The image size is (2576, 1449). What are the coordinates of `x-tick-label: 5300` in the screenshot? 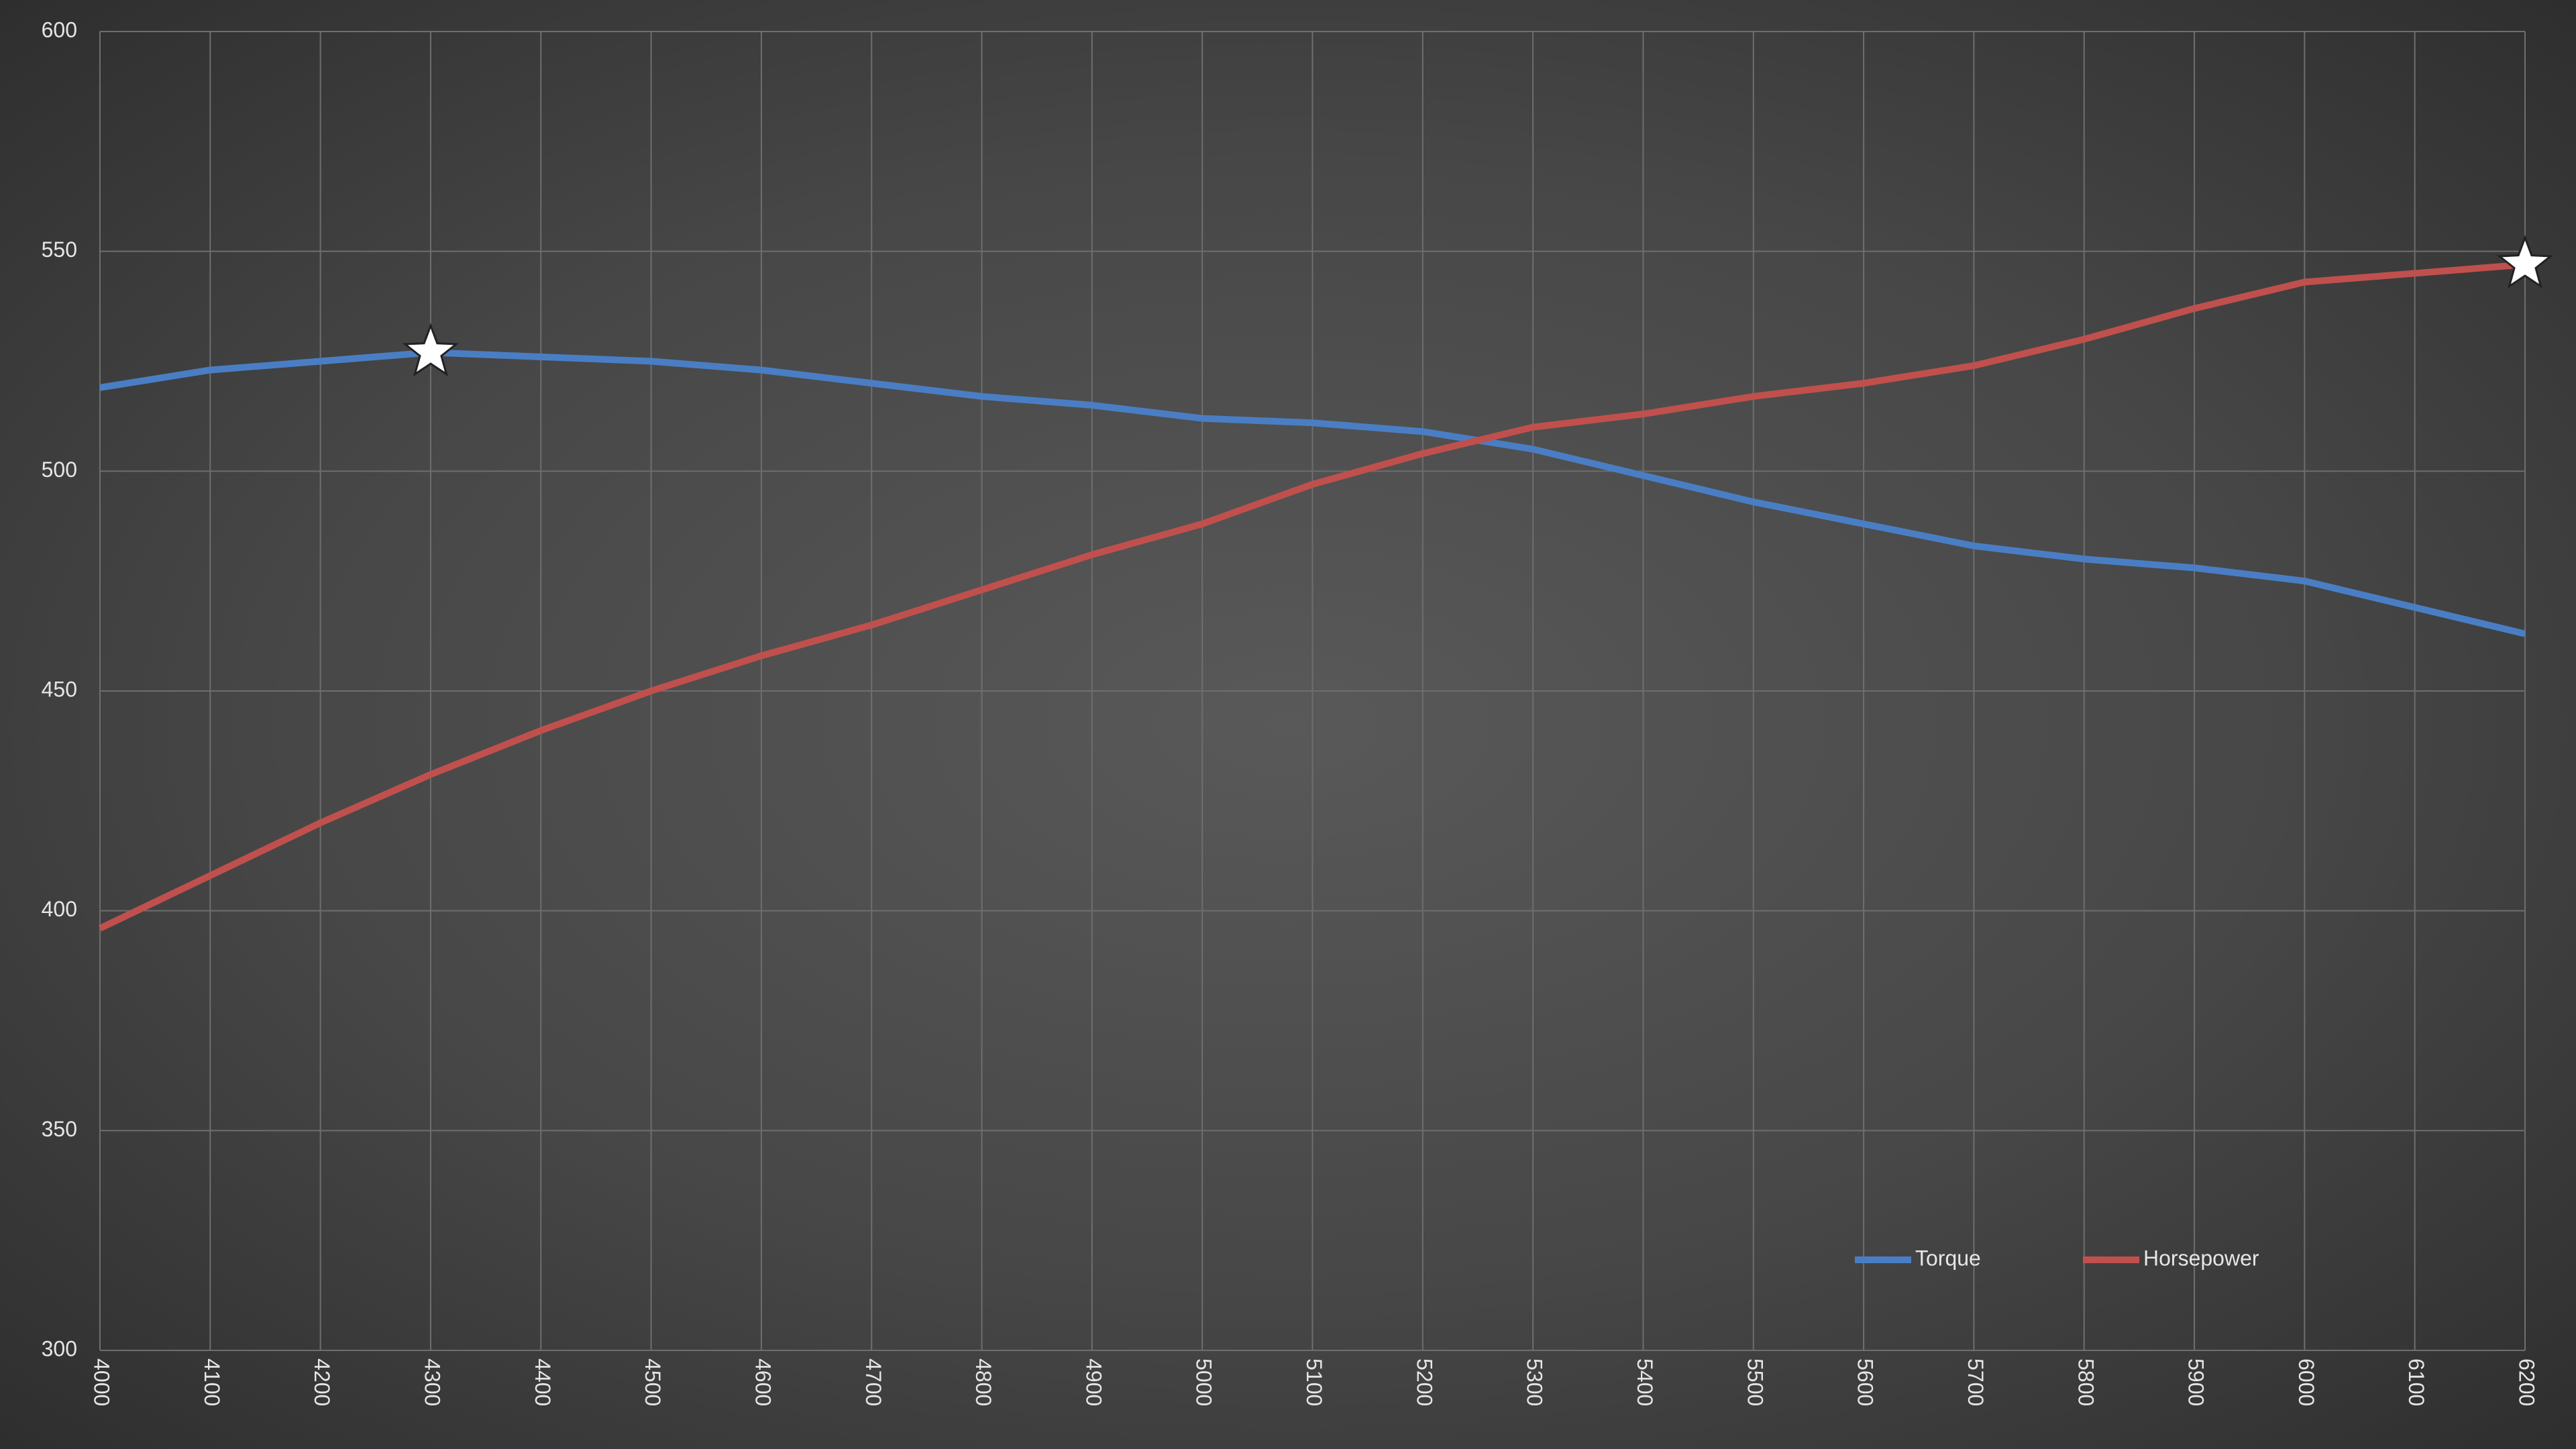 It's located at (1535, 1382).